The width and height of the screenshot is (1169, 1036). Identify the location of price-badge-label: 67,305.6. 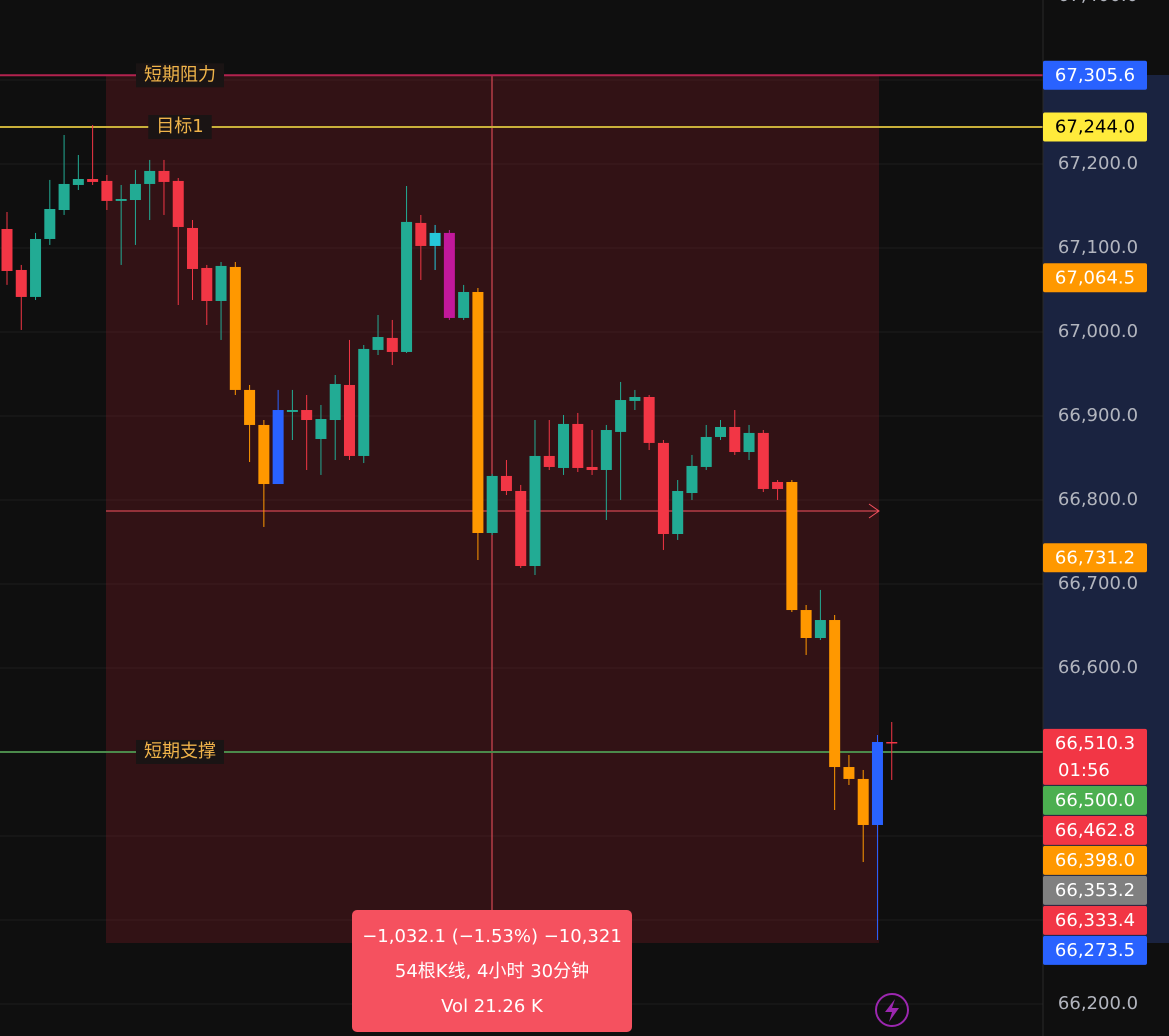
(1095, 75).